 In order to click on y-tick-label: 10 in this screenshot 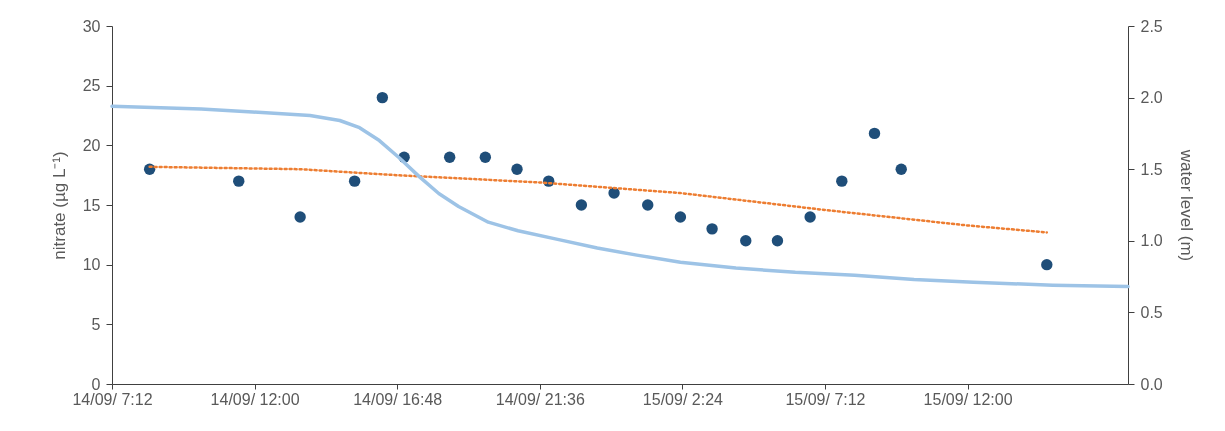, I will do `click(91, 265)`.